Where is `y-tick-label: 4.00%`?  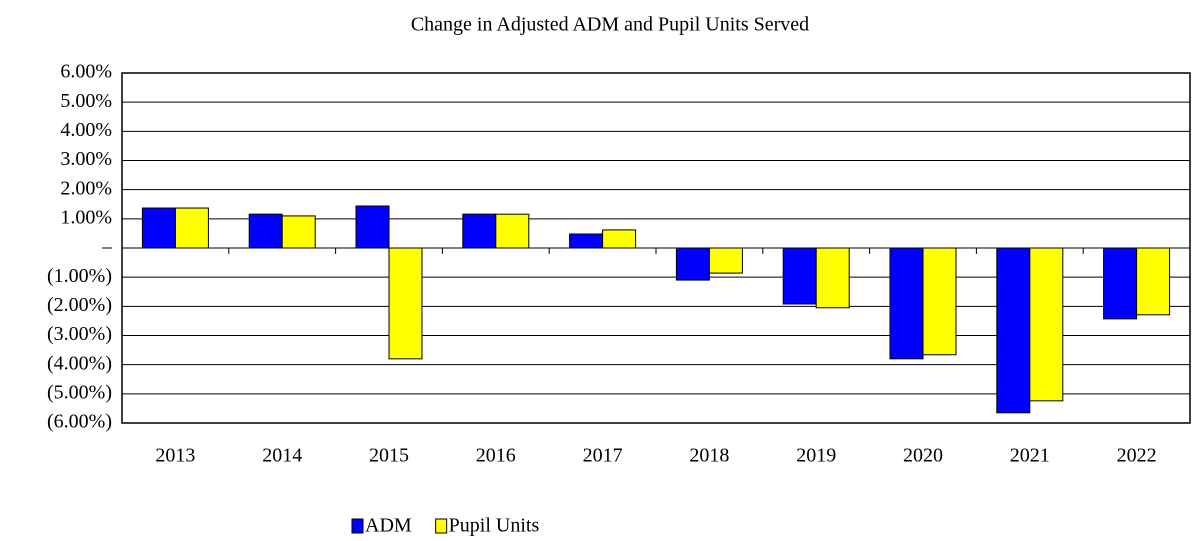
y-tick-label: 4.00% is located at coordinates (86, 130).